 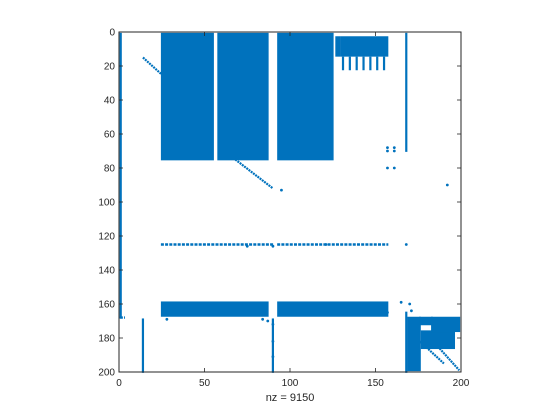 What do you see at coordinates (106, 373) in the screenshot?
I see `y-tick-label: 200` at bounding box center [106, 373].